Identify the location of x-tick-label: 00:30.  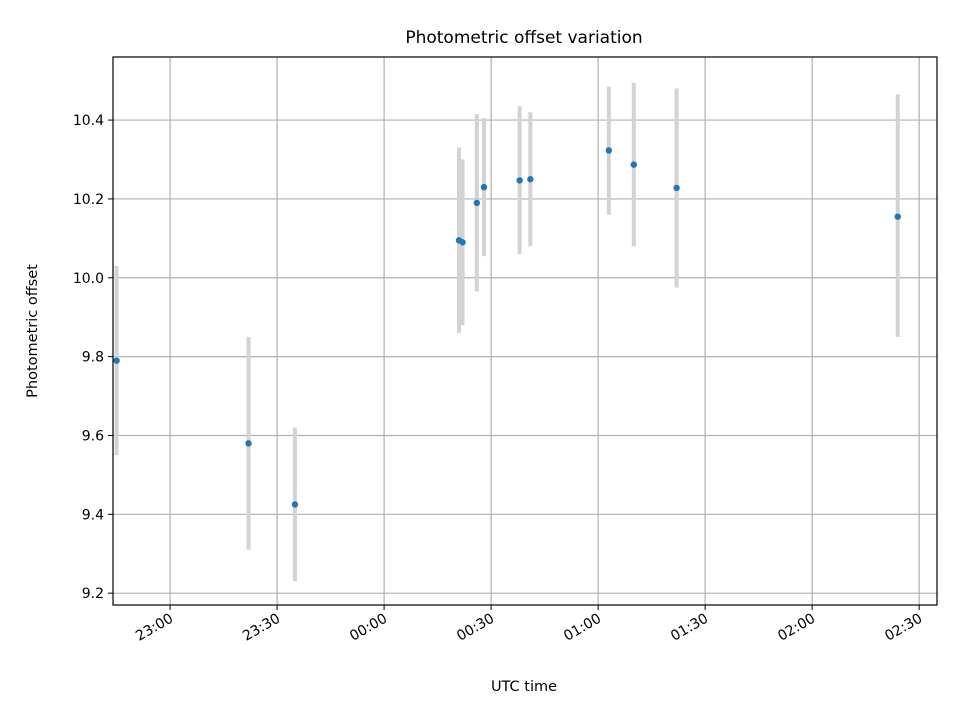
(475, 628).